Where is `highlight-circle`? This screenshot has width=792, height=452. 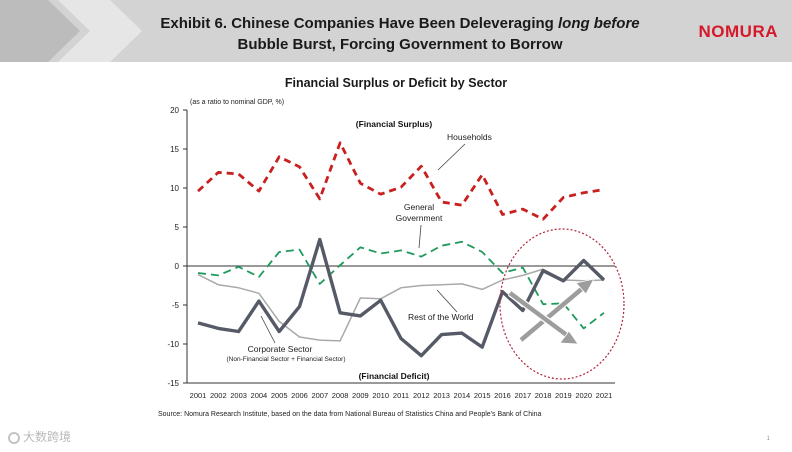 highlight-circle is located at coordinates (562, 304).